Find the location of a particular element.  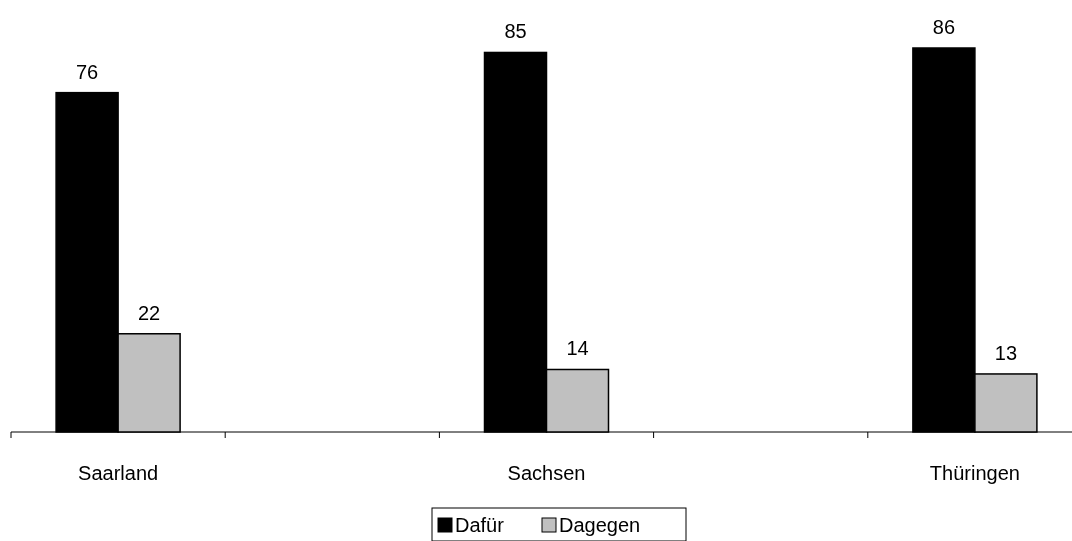

x-tick-label: Saarland is located at coordinates (118, 473).